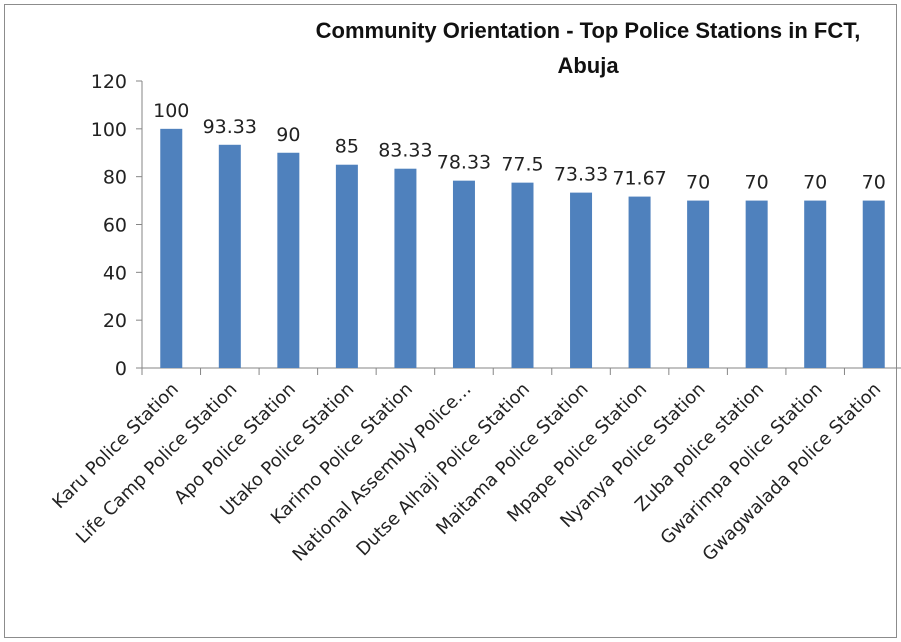 This screenshot has width=901, height=642. I want to click on y-tick-label: 60, so click(115, 226).